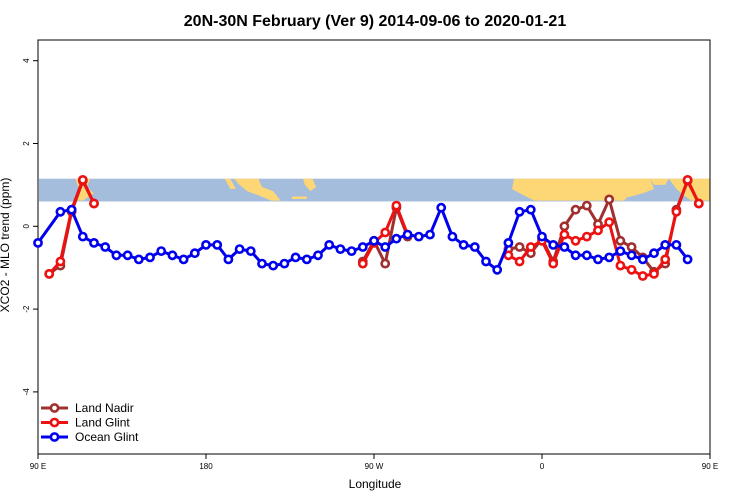 This screenshot has height=500, width=750. What do you see at coordinates (102, 423) in the screenshot?
I see `legend-label: Land Glint` at bounding box center [102, 423].